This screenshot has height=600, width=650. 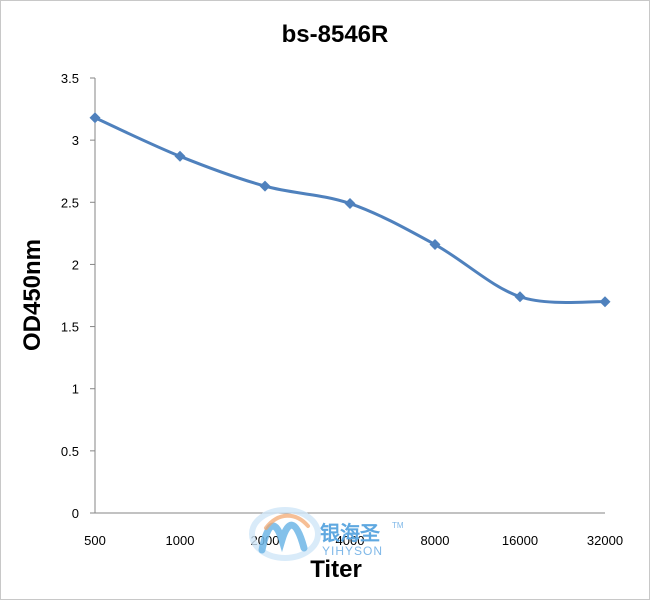 What do you see at coordinates (70, 78) in the screenshot?
I see `y-tick-label: 3.5` at bounding box center [70, 78].